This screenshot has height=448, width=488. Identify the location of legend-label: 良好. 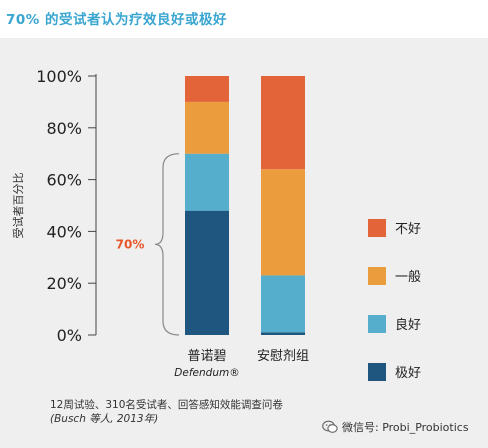
(408, 325).